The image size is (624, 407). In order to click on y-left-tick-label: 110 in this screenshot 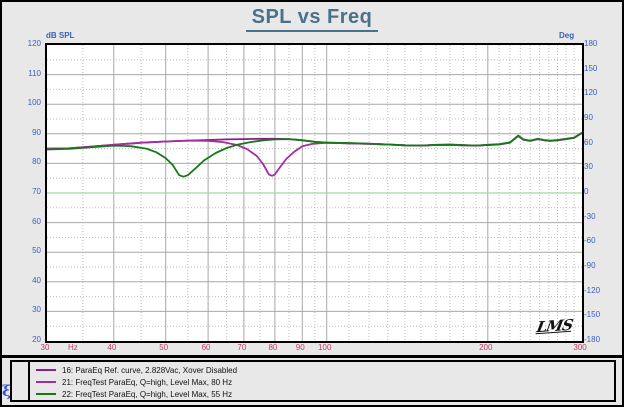, I will do `click(34, 73)`.